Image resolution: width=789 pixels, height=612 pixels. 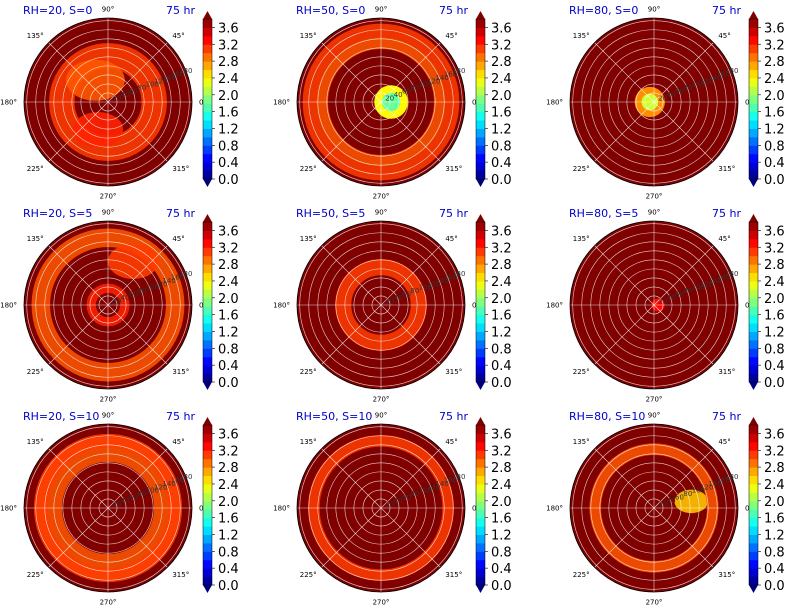 What do you see at coordinates (501, 349) in the screenshot?
I see `colorbar-tick-label: 0.8` at bounding box center [501, 349].